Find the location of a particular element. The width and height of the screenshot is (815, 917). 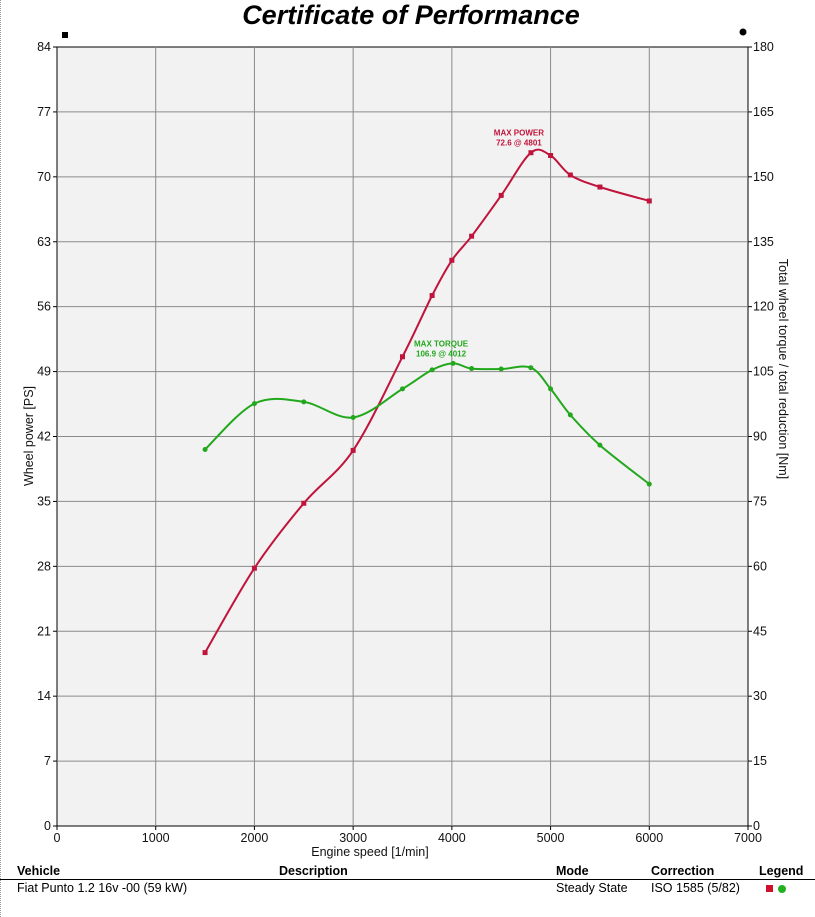

y-tick-label: 7 is located at coordinates (47, 761).